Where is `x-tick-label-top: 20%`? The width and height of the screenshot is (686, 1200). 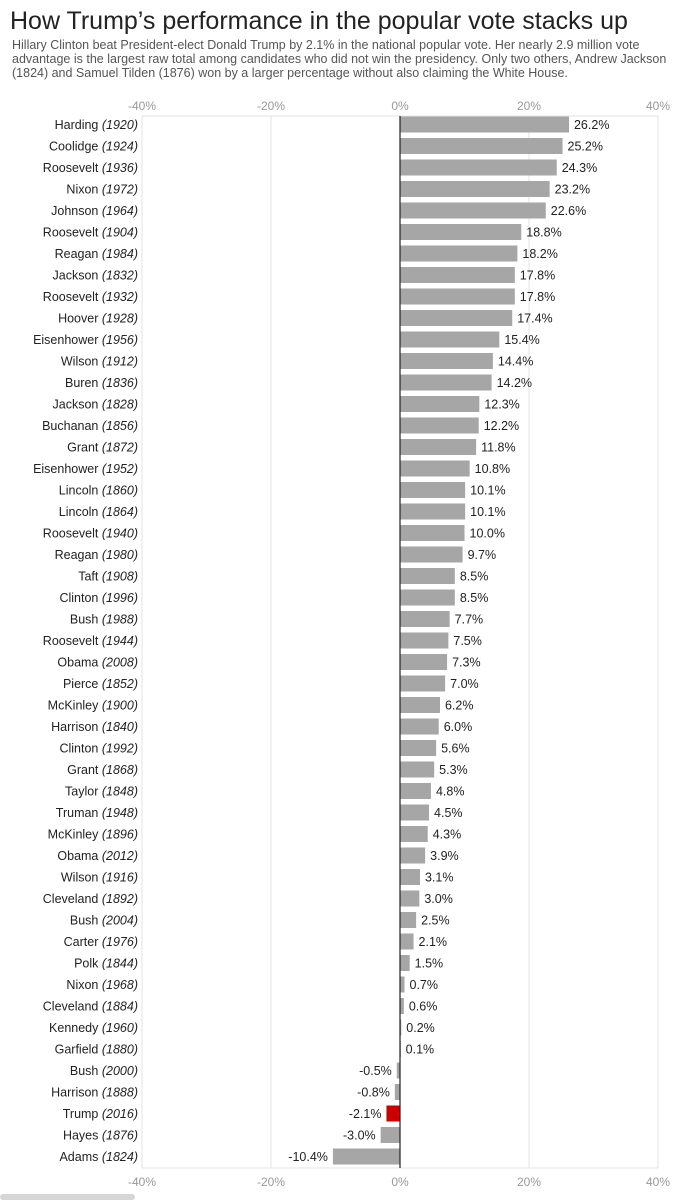 x-tick-label-top: 20% is located at coordinates (529, 106).